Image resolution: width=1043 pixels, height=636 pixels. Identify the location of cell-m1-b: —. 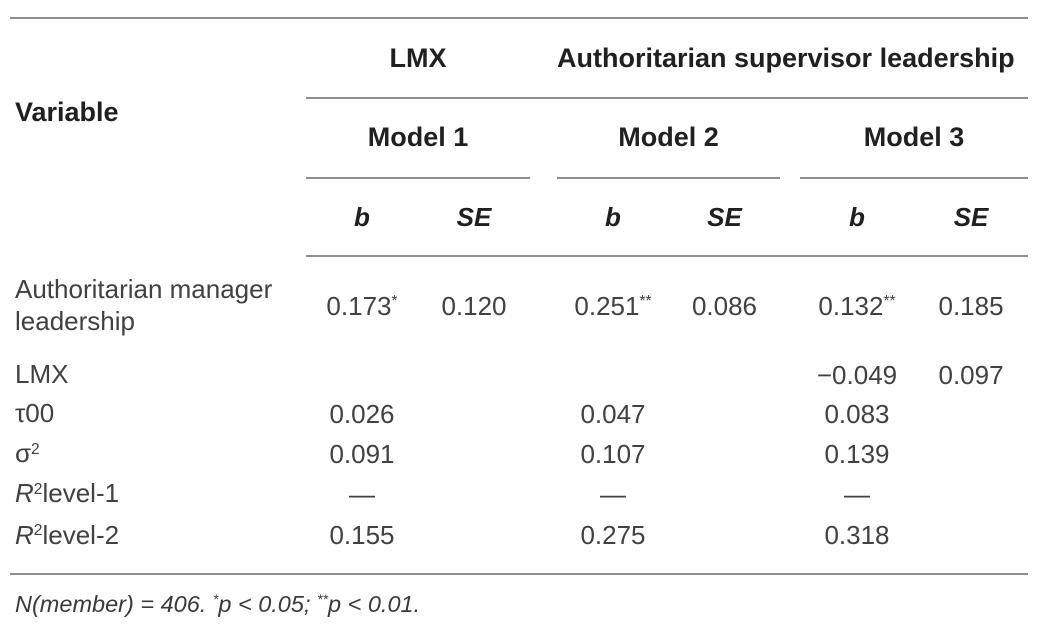
(362, 493).